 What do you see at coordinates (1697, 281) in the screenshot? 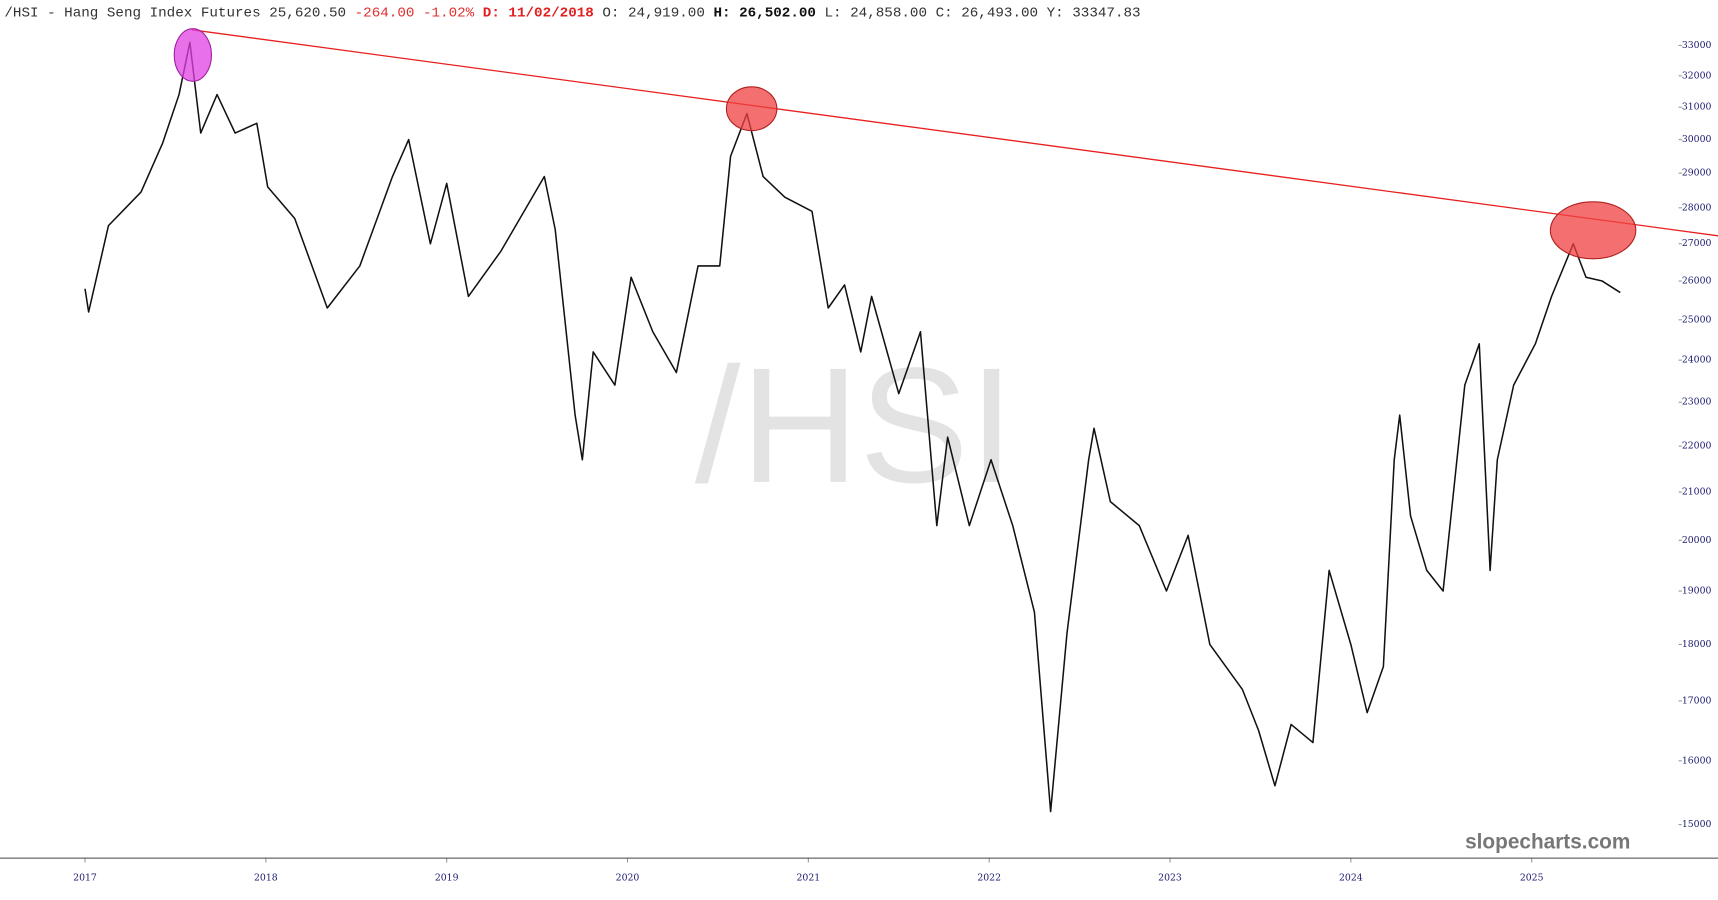
I see `y-tick-label: 26000` at bounding box center [1697, 281].